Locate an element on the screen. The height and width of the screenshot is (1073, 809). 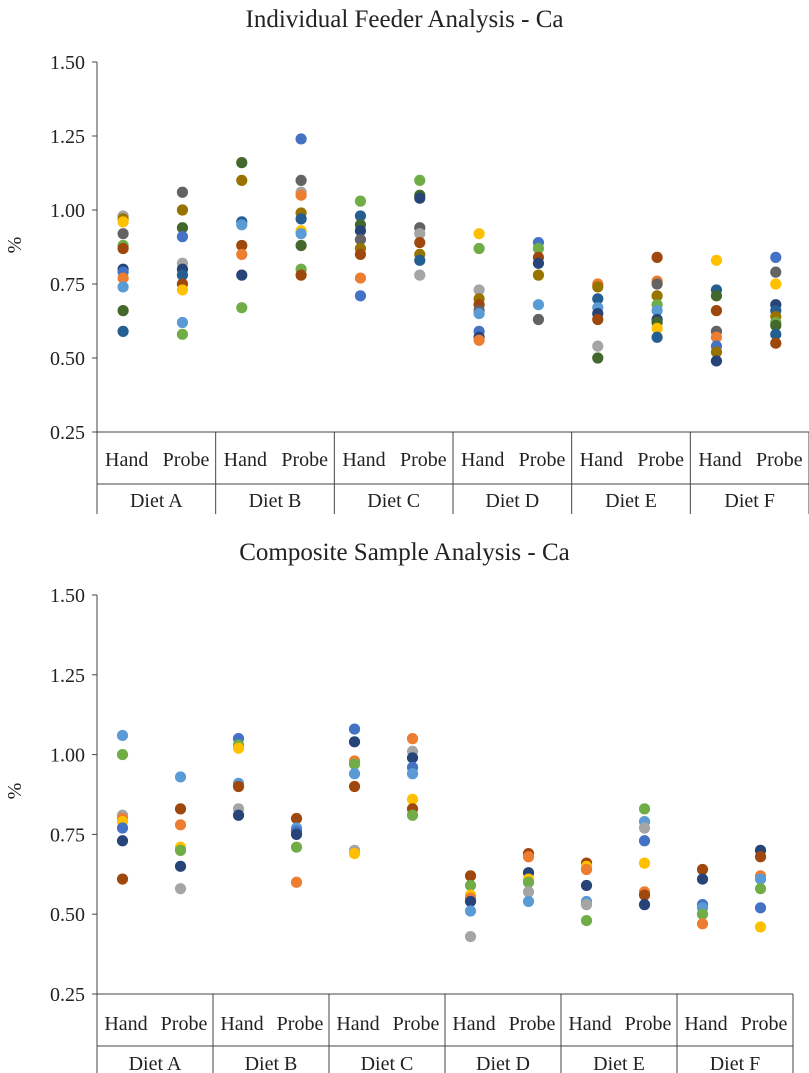
diet-label: Diet C is located at coordinates (387, 1063).